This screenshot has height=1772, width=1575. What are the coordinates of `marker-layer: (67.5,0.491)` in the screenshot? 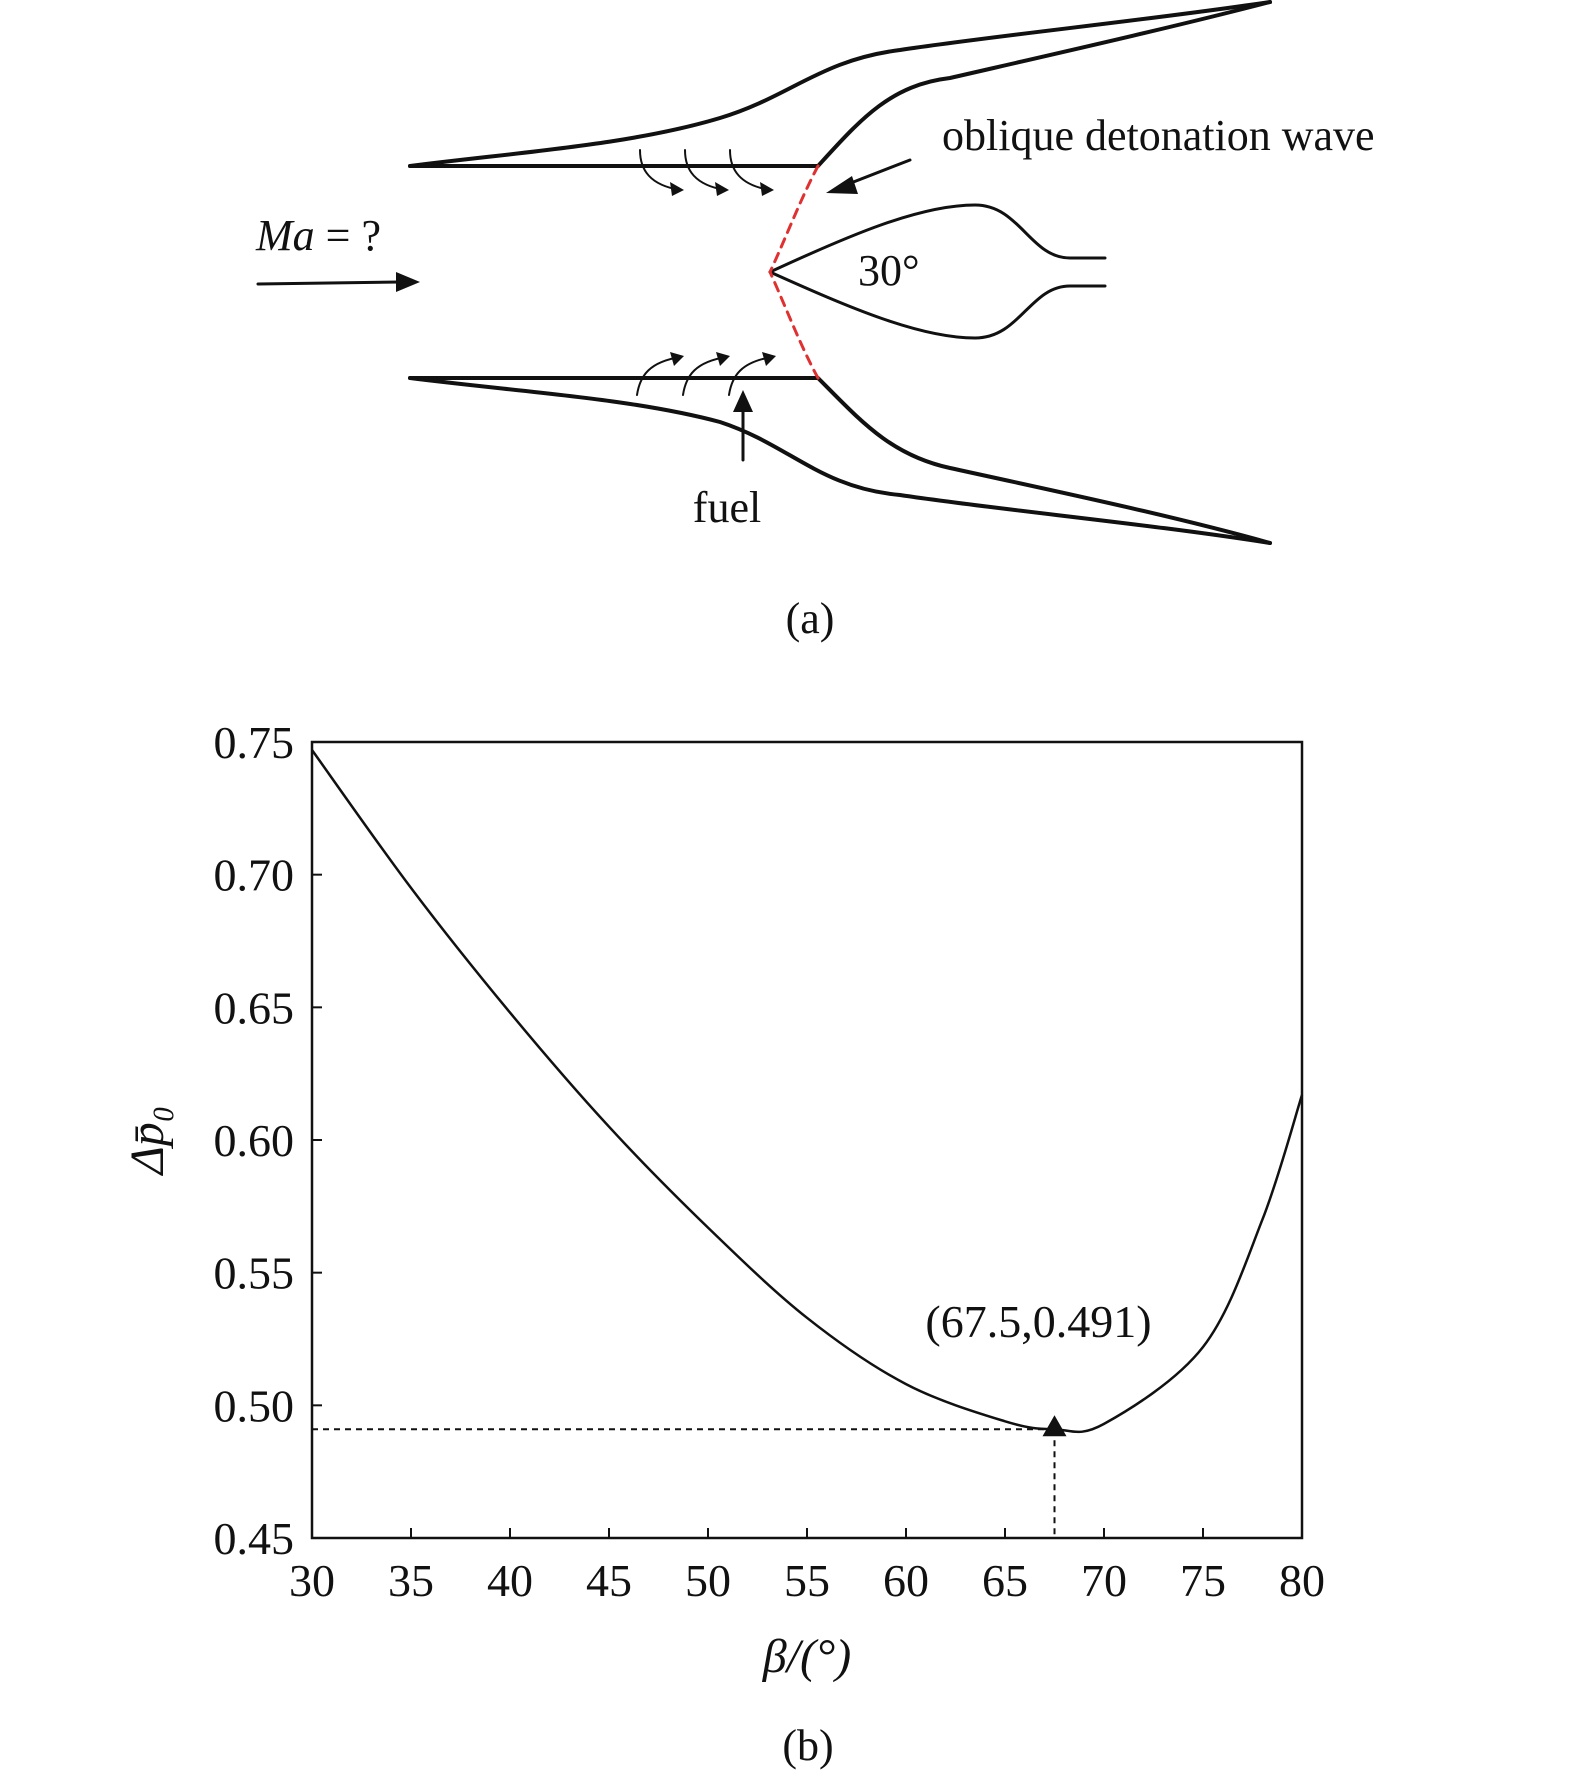 It's located at (732, 1417).